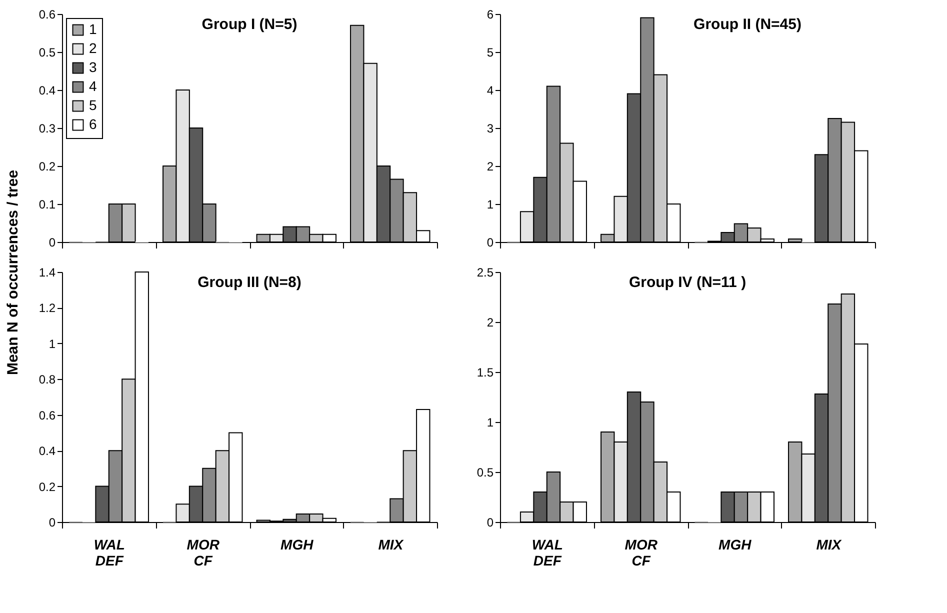 The height and width of the screenshot is (613, 947). What do you see at coordinates (93, 124) in the screenshot?
I see `legend-label: 6` at bounding box center [93, 124].